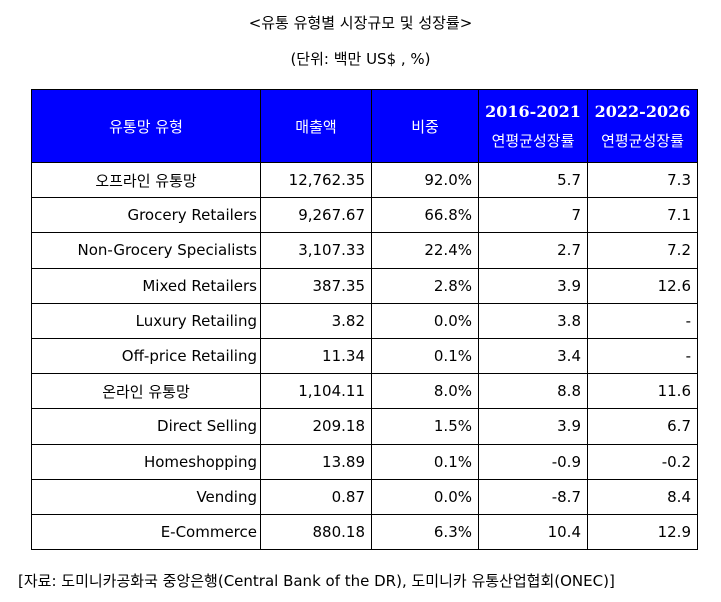 The width and height of the screenshot is (721, 602). What do you see at coordinates (146, 126) in the screenshot?
I see `header-type: 유통망 유형` at bounding box center [146, 126].